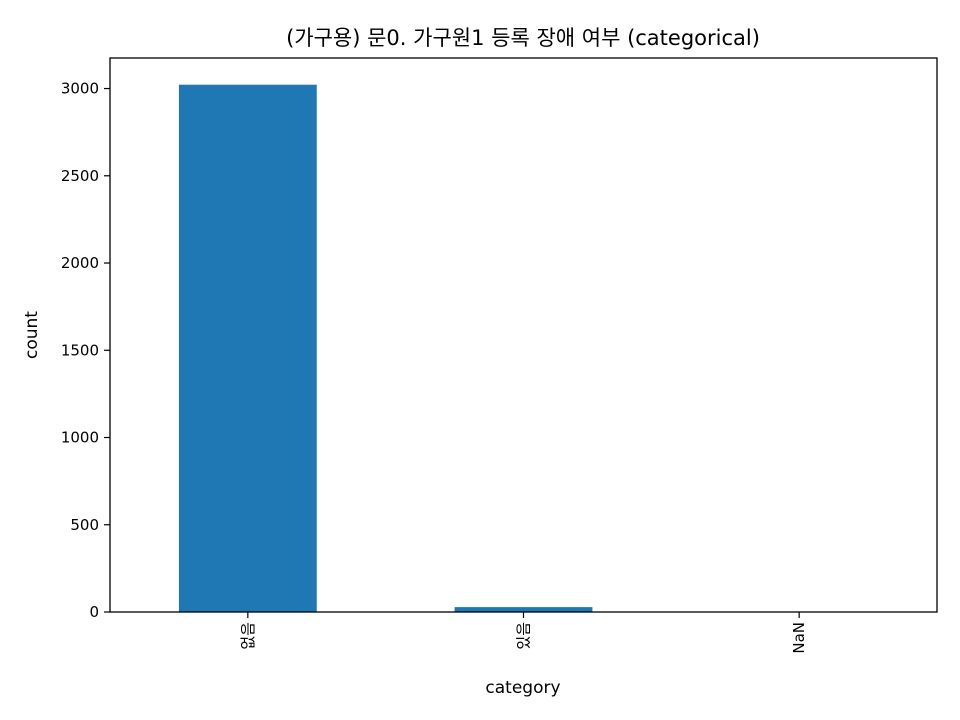  Describe the element at coordinates (80, 176) in the screenshot. I see `y-tick-label: 2500` at that location.